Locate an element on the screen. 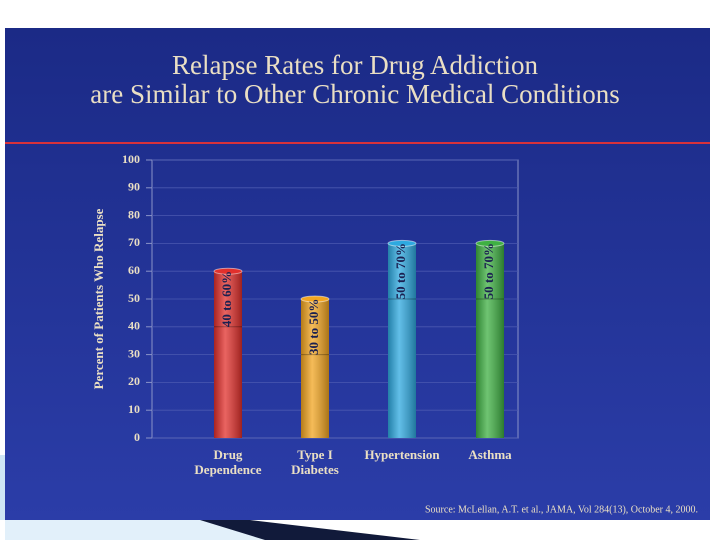  y-tick-label: 70 is located at coordinates (134, 242).